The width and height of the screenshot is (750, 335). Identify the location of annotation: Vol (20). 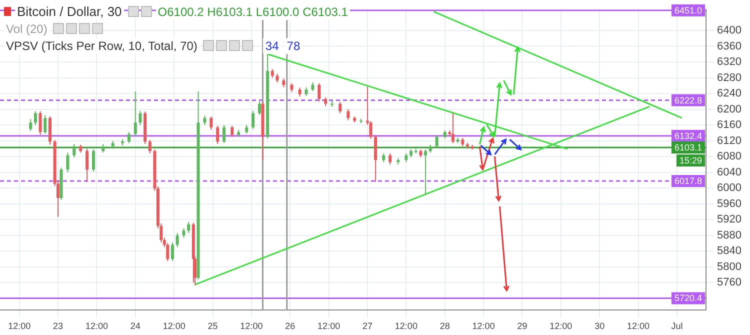
(27, 28).